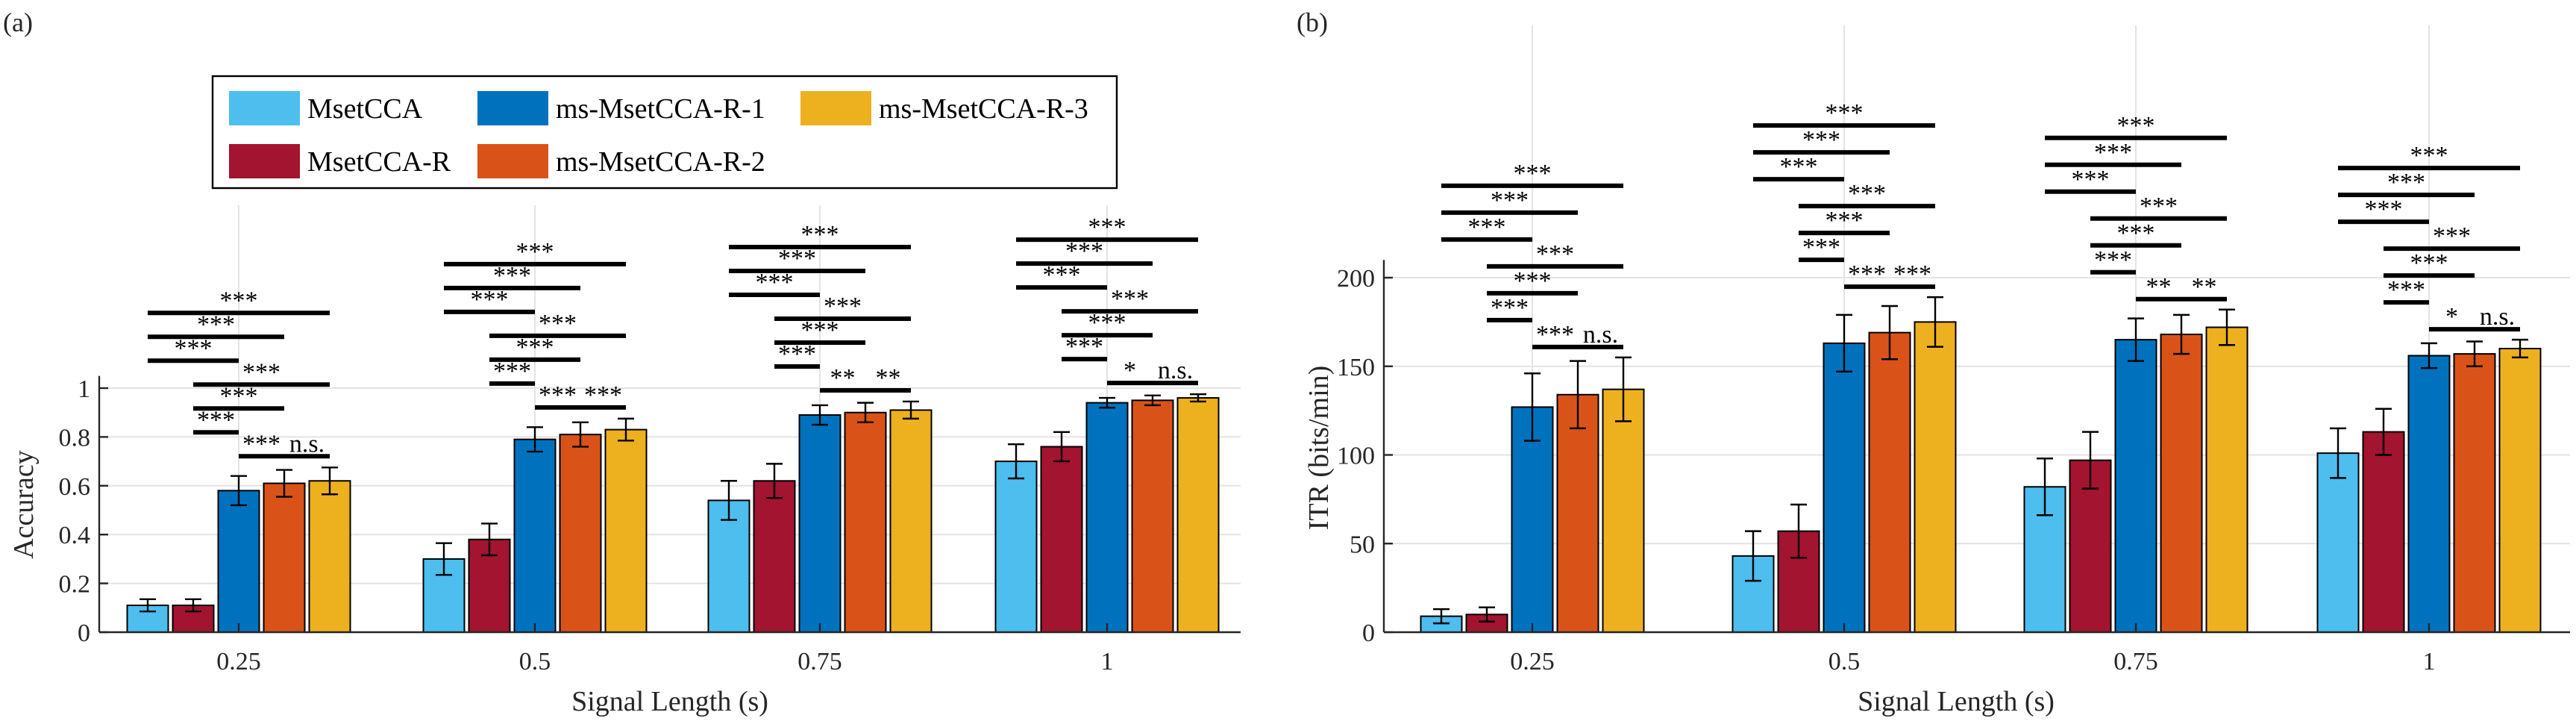 Image resolution: width=2576 pixels, height=724 pixels. I want to click on panel-b-bar-s2-c0, so click(1532, 519).